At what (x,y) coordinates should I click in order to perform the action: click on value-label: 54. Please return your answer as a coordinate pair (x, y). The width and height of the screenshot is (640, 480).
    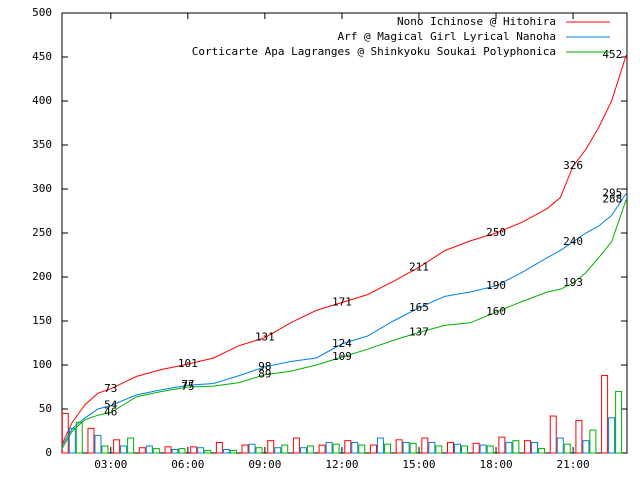
    Looking at the image, I should click on (111, 404).